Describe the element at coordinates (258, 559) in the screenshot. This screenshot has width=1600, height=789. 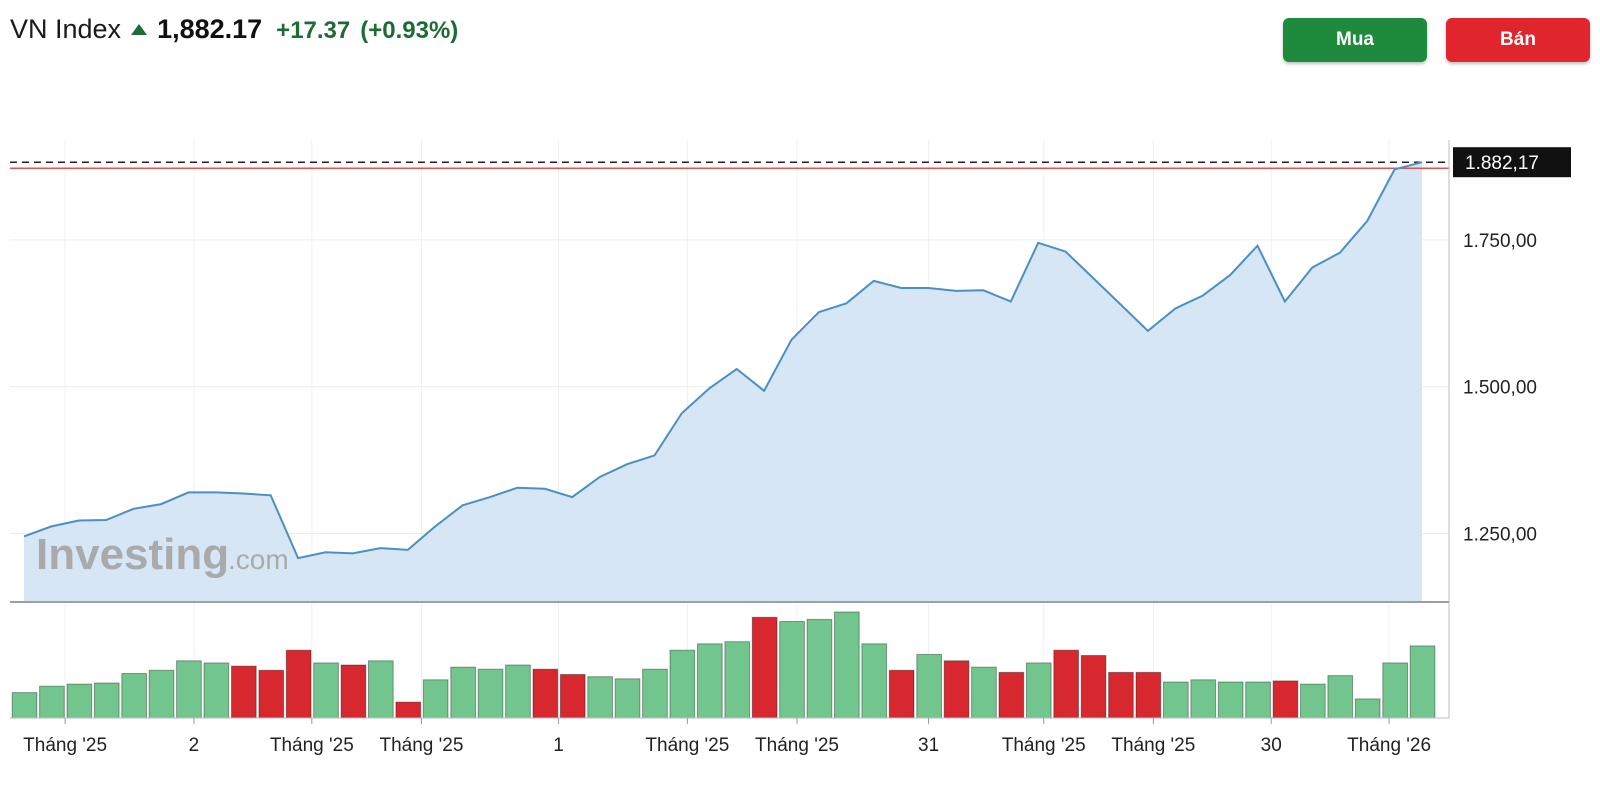
I see `watermark-suffix: .com` at that location.